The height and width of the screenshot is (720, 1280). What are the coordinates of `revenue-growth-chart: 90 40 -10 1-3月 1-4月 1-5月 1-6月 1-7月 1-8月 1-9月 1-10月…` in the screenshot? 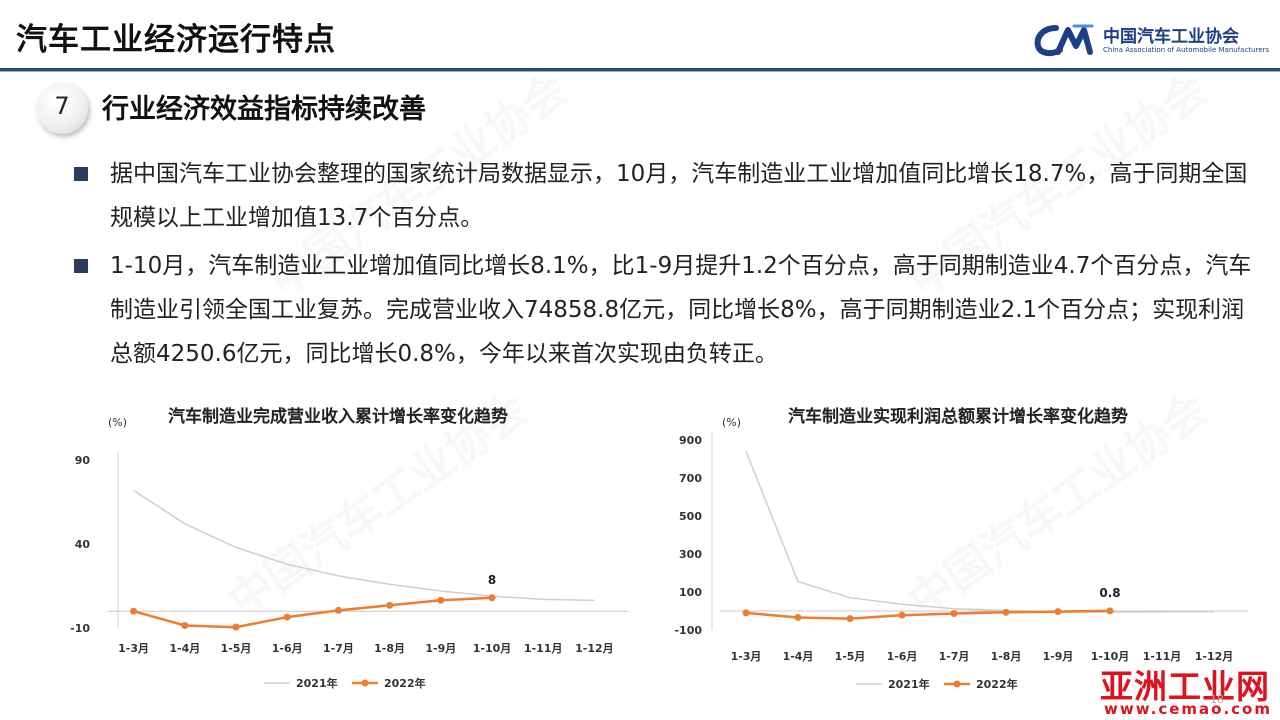 It's located at (349, 571).